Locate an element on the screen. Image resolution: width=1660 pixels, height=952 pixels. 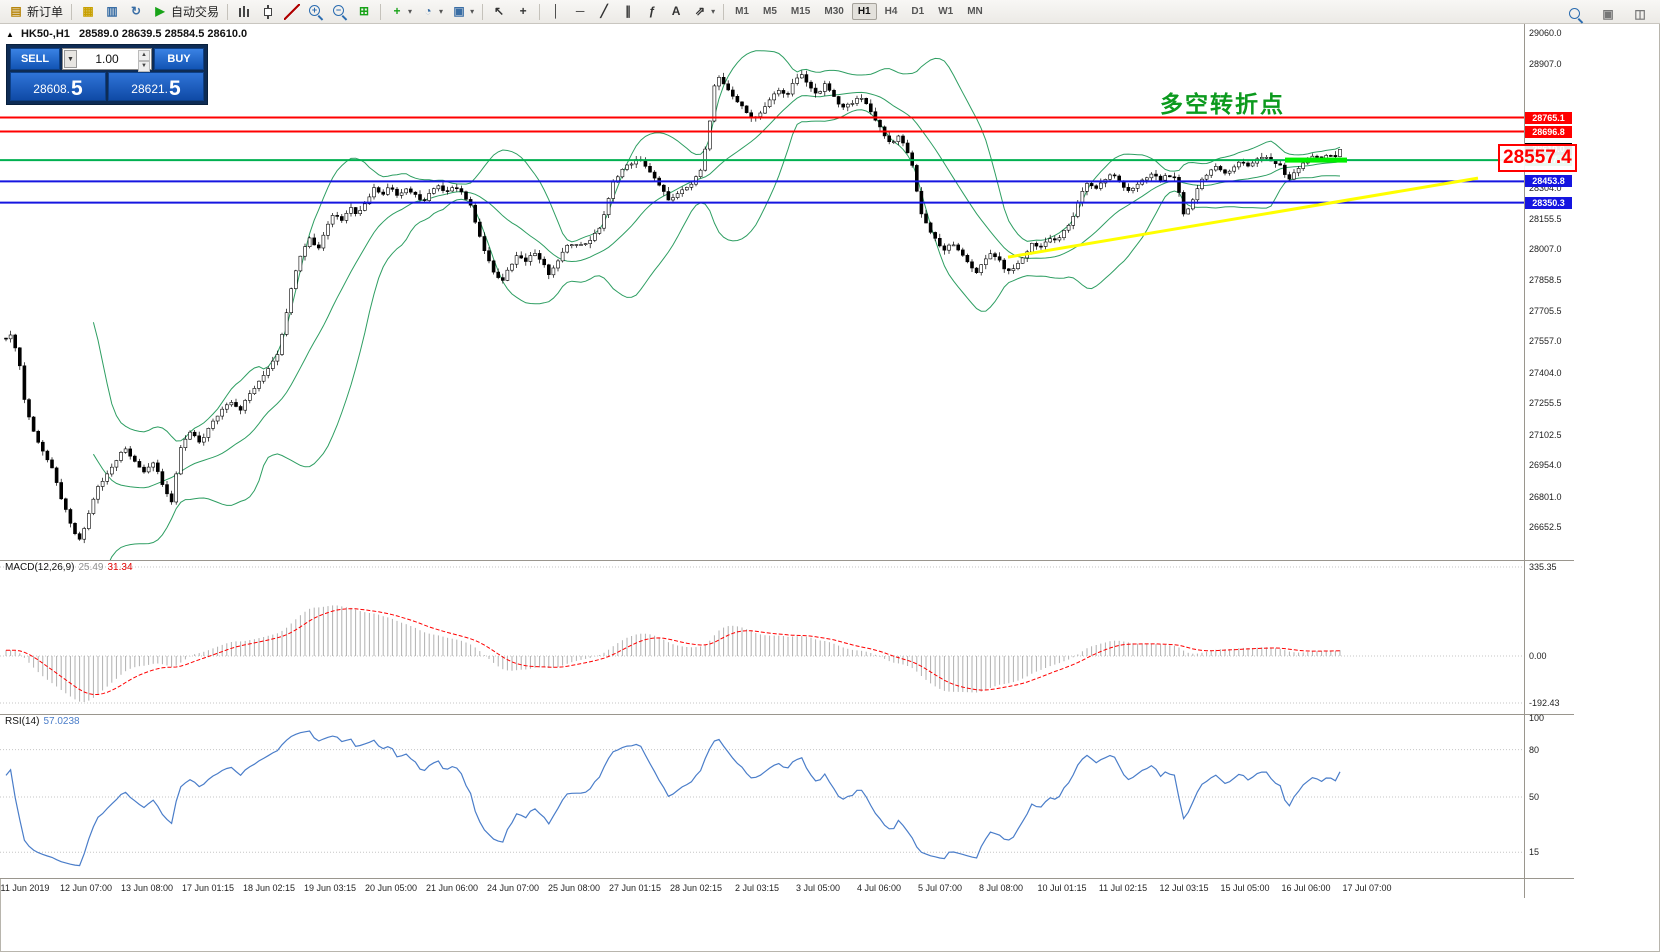
market-watch-tool: ▥ is located at coordinates (112, 11).